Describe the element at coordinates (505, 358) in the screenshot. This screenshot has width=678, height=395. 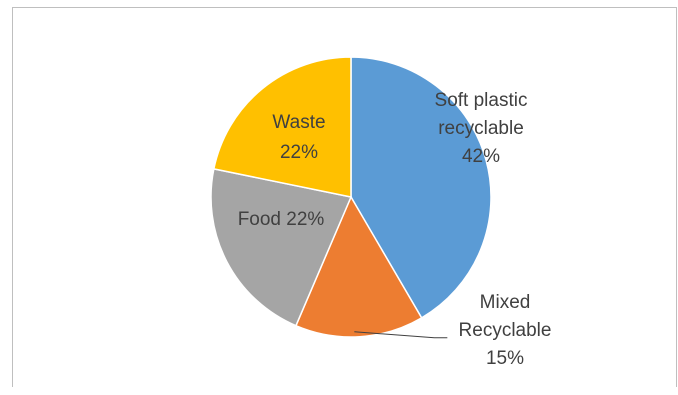
I see `data-label-line: 15%` at that location.